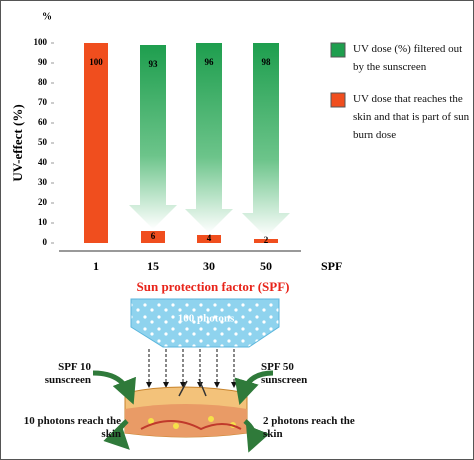  Describe the element at coordinates (47, 16) in the screenshot. I see `y-unit: %` at that location.